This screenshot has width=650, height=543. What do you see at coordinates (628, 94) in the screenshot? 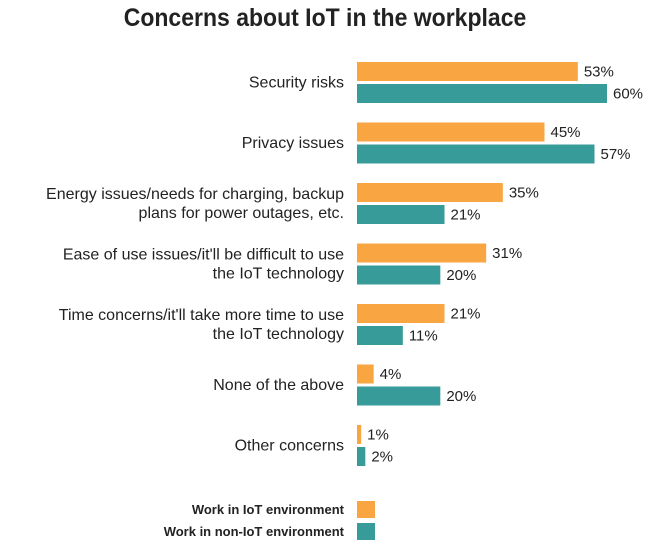
I see `data-label: 60%` at bounding box center [628, 94].